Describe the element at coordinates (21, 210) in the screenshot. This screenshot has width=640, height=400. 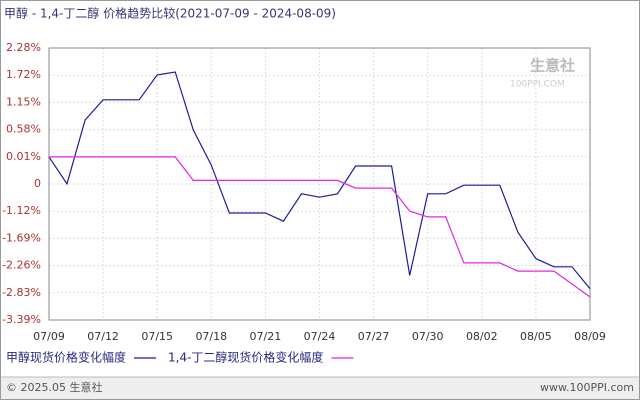
I see `y-tick-label: -1.12%` at that location.